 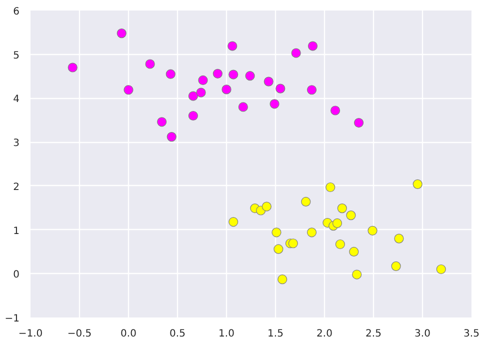 What do you see at coordinates (30, 334) in the screenshot?
I see `x-tick-label: −1.0` at bounding box center [30, 334].